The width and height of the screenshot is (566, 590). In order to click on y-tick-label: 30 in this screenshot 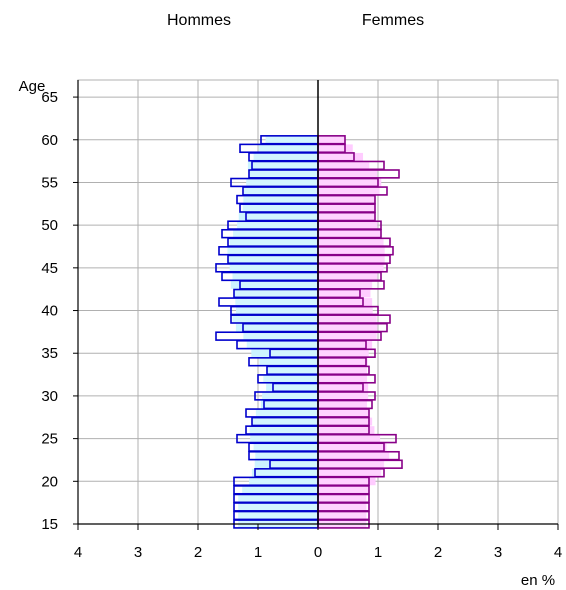, I will do `click(49, 396)`.